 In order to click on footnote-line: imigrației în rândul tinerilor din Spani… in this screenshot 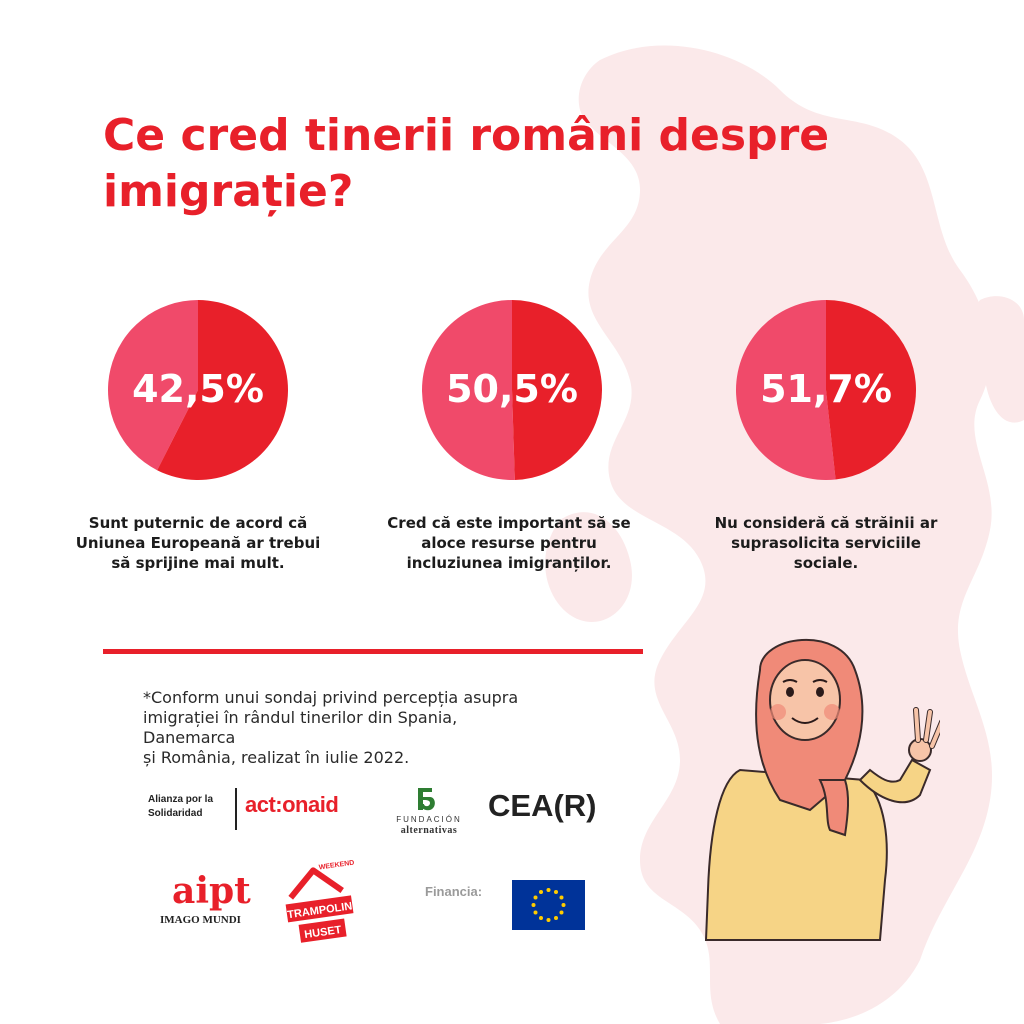, I will do `click(300, 727)`.